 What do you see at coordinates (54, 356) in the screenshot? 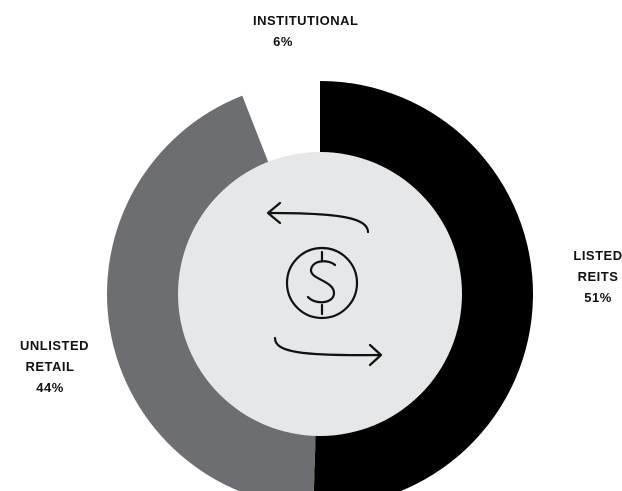
I see `category-label: UNLISTED RETAIL` at bounding box center [54, 356].